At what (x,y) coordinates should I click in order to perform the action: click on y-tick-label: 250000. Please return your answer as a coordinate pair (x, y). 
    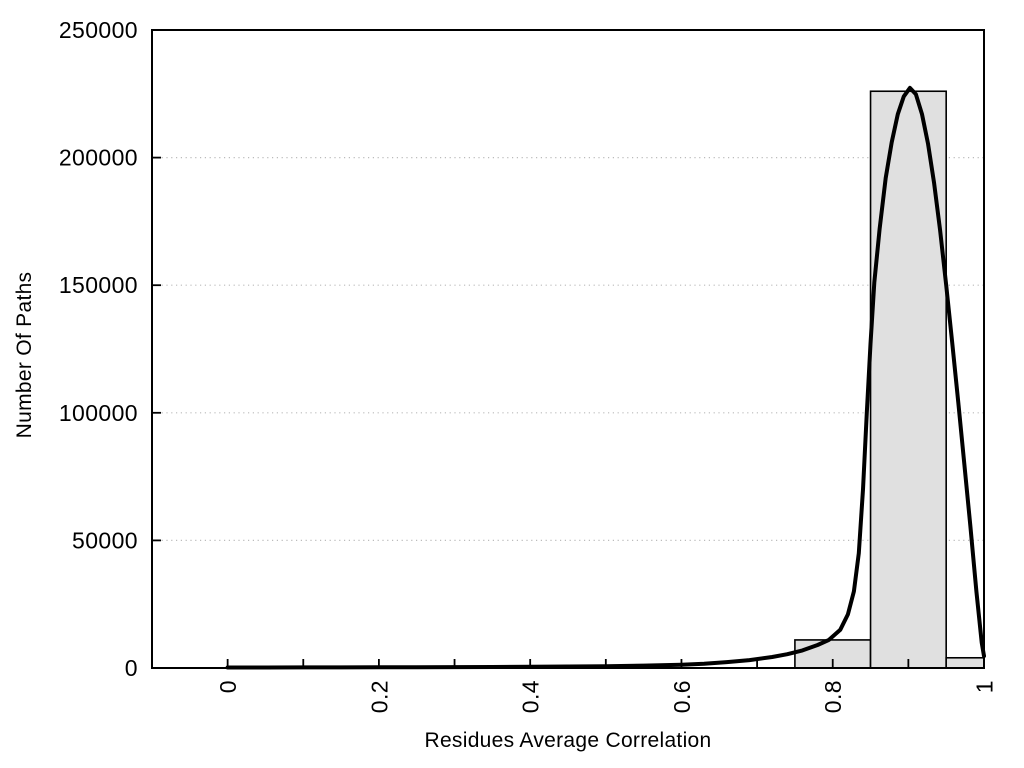
    Looking at the image, I should click on (98, 30).